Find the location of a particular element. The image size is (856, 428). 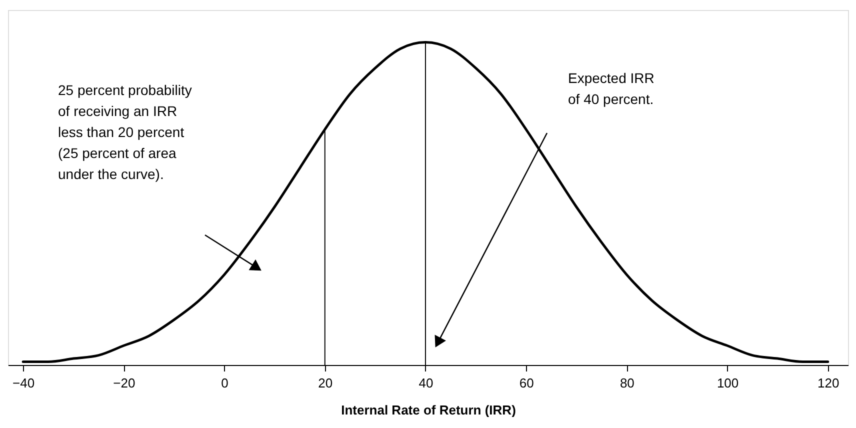

x-tick-label: 20 is located at coordinates (325, 383).